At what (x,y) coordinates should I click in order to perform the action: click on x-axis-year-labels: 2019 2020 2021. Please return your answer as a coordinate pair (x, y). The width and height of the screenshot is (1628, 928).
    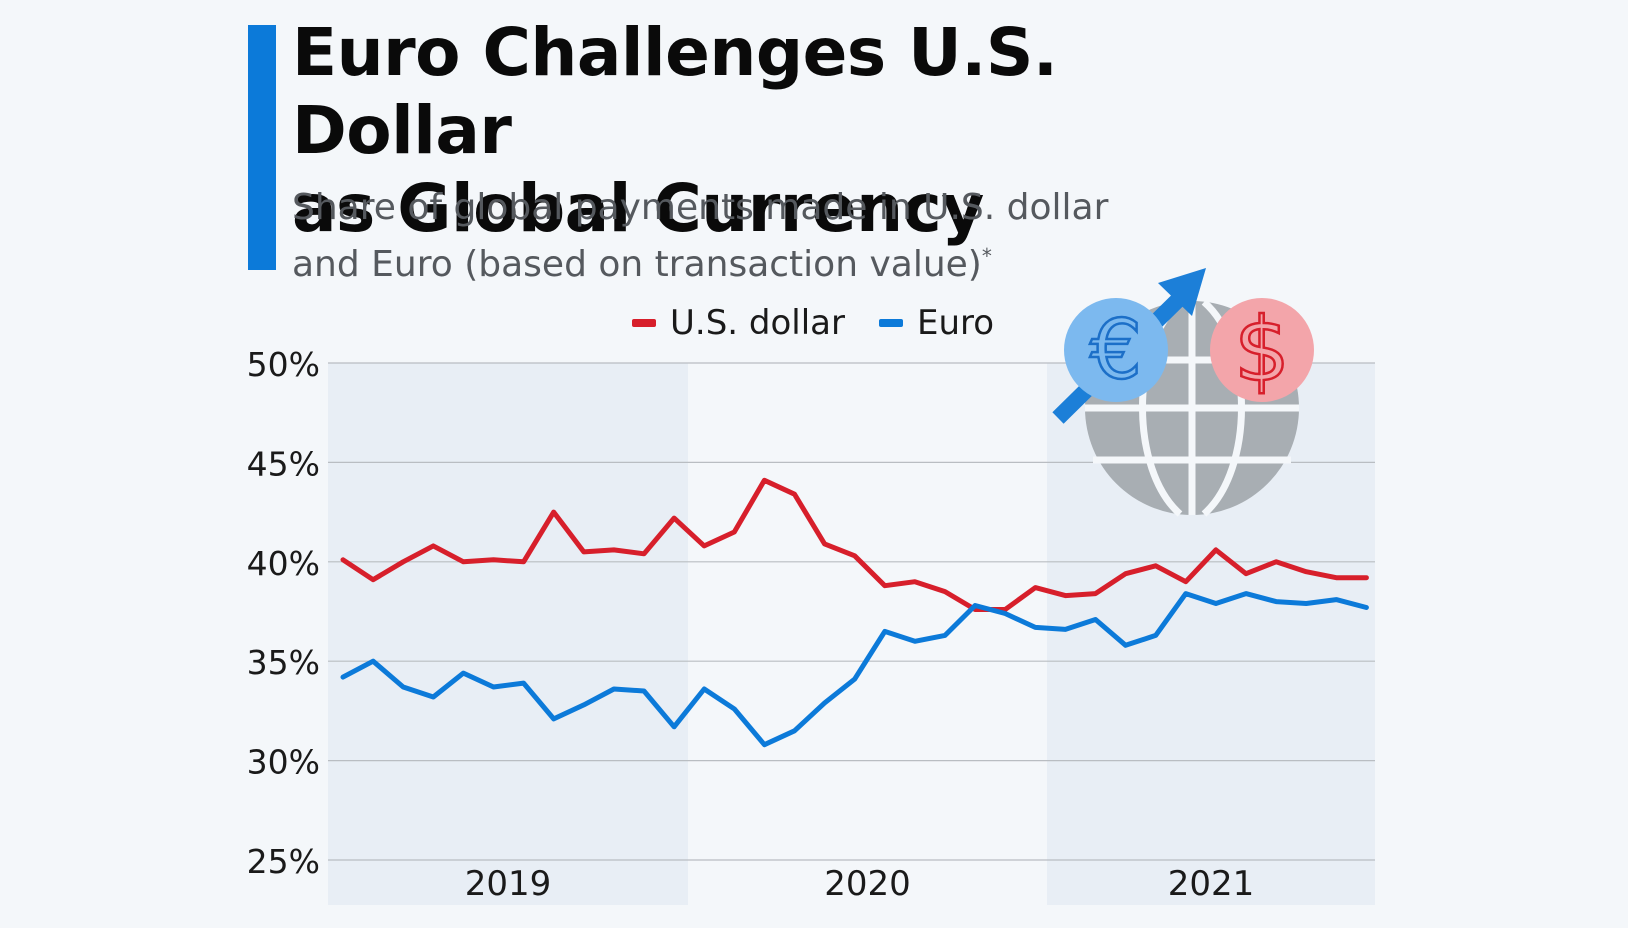
    Looking at the image, I should click on (860, 884).